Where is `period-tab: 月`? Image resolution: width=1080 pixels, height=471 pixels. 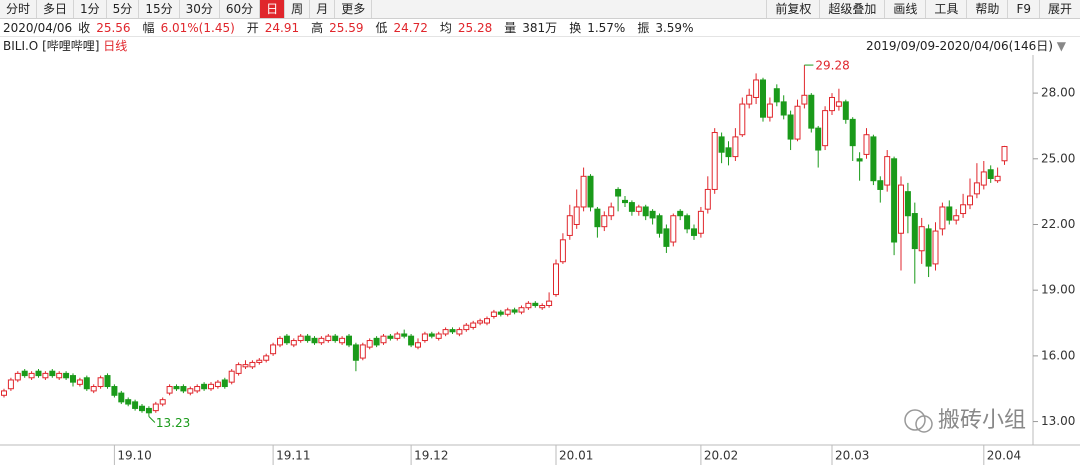 period-tab: 月 is located at coordinates (323, 9).